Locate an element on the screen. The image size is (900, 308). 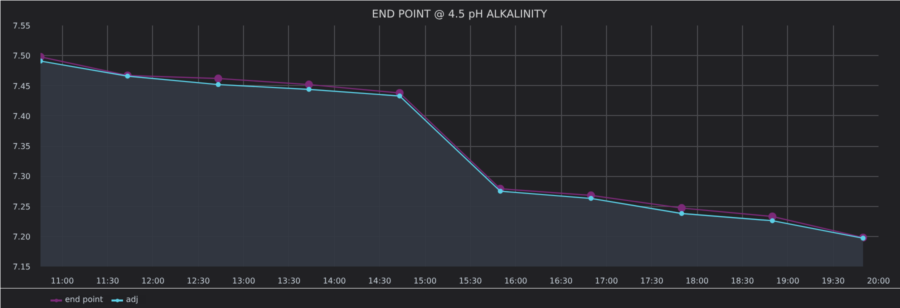
x-tick-label: 14:00 is located at coordinates (334, 281).